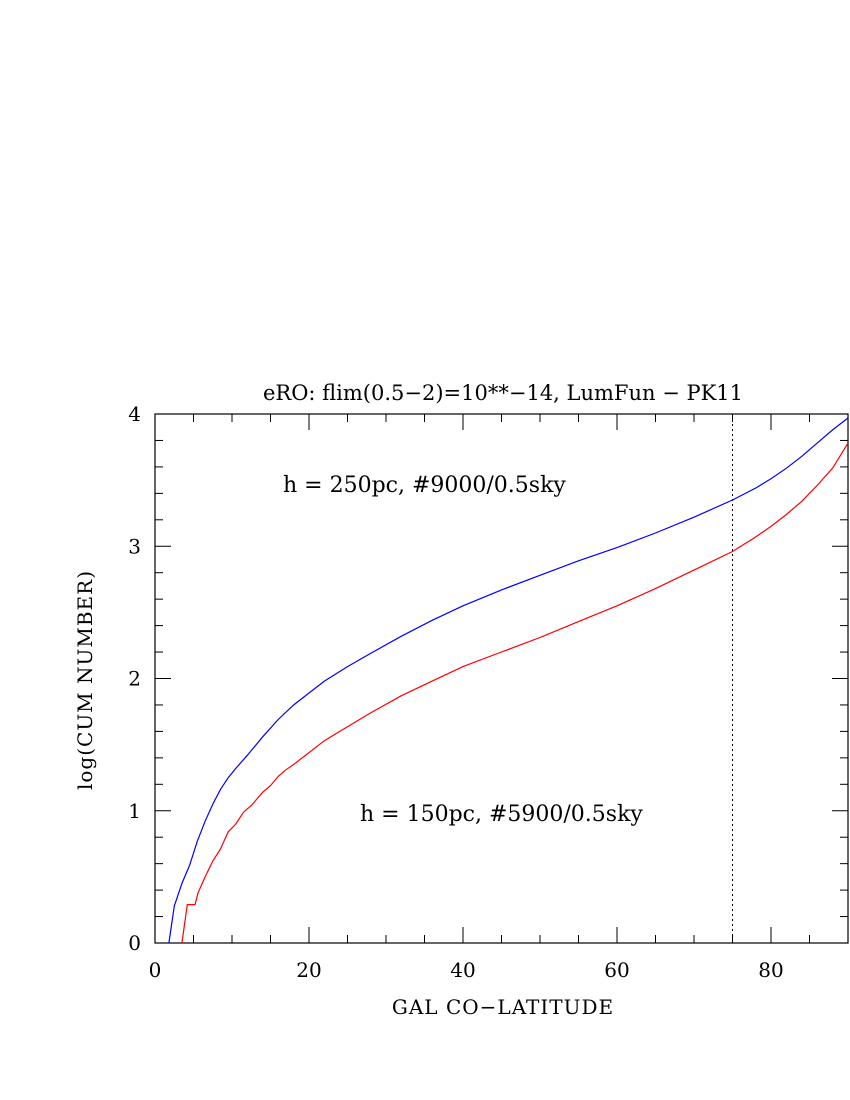 This screenshot has width=850, height=1100. I want to click on chart-title: eRO: flim(0.5−2)=10**−14, LumFun − PK11, so click(503, 393).